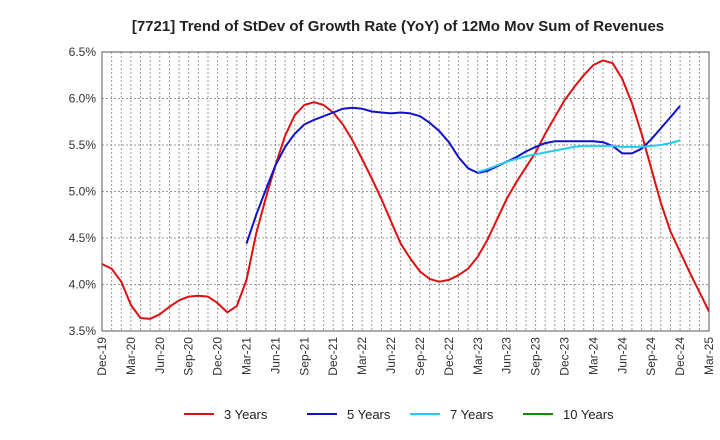 The image size is (720, 440). What do you see at coordinates (83, 331) in the screenshot?
I see `y-tick-label: 3.5%` at bounding box center [83, 331].